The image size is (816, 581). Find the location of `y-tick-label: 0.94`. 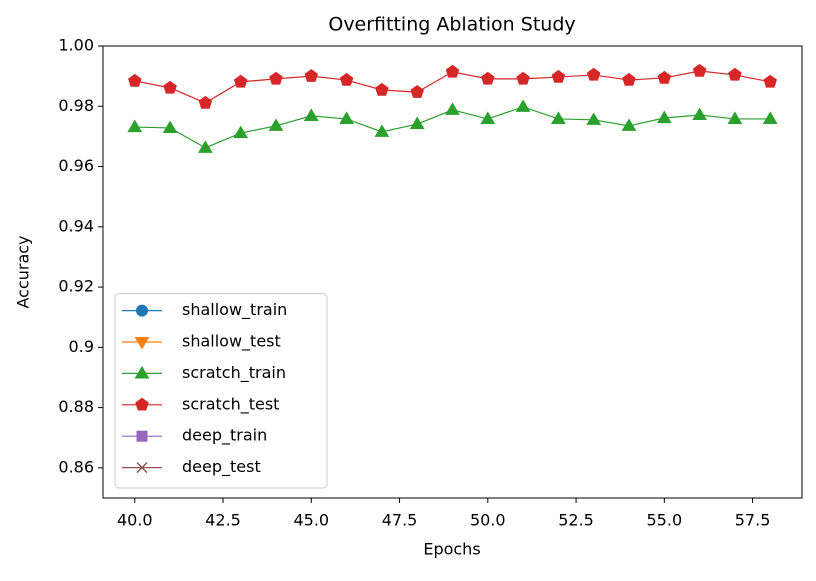

y-tick-label: 0.94 is located at coordinates (76, 225).